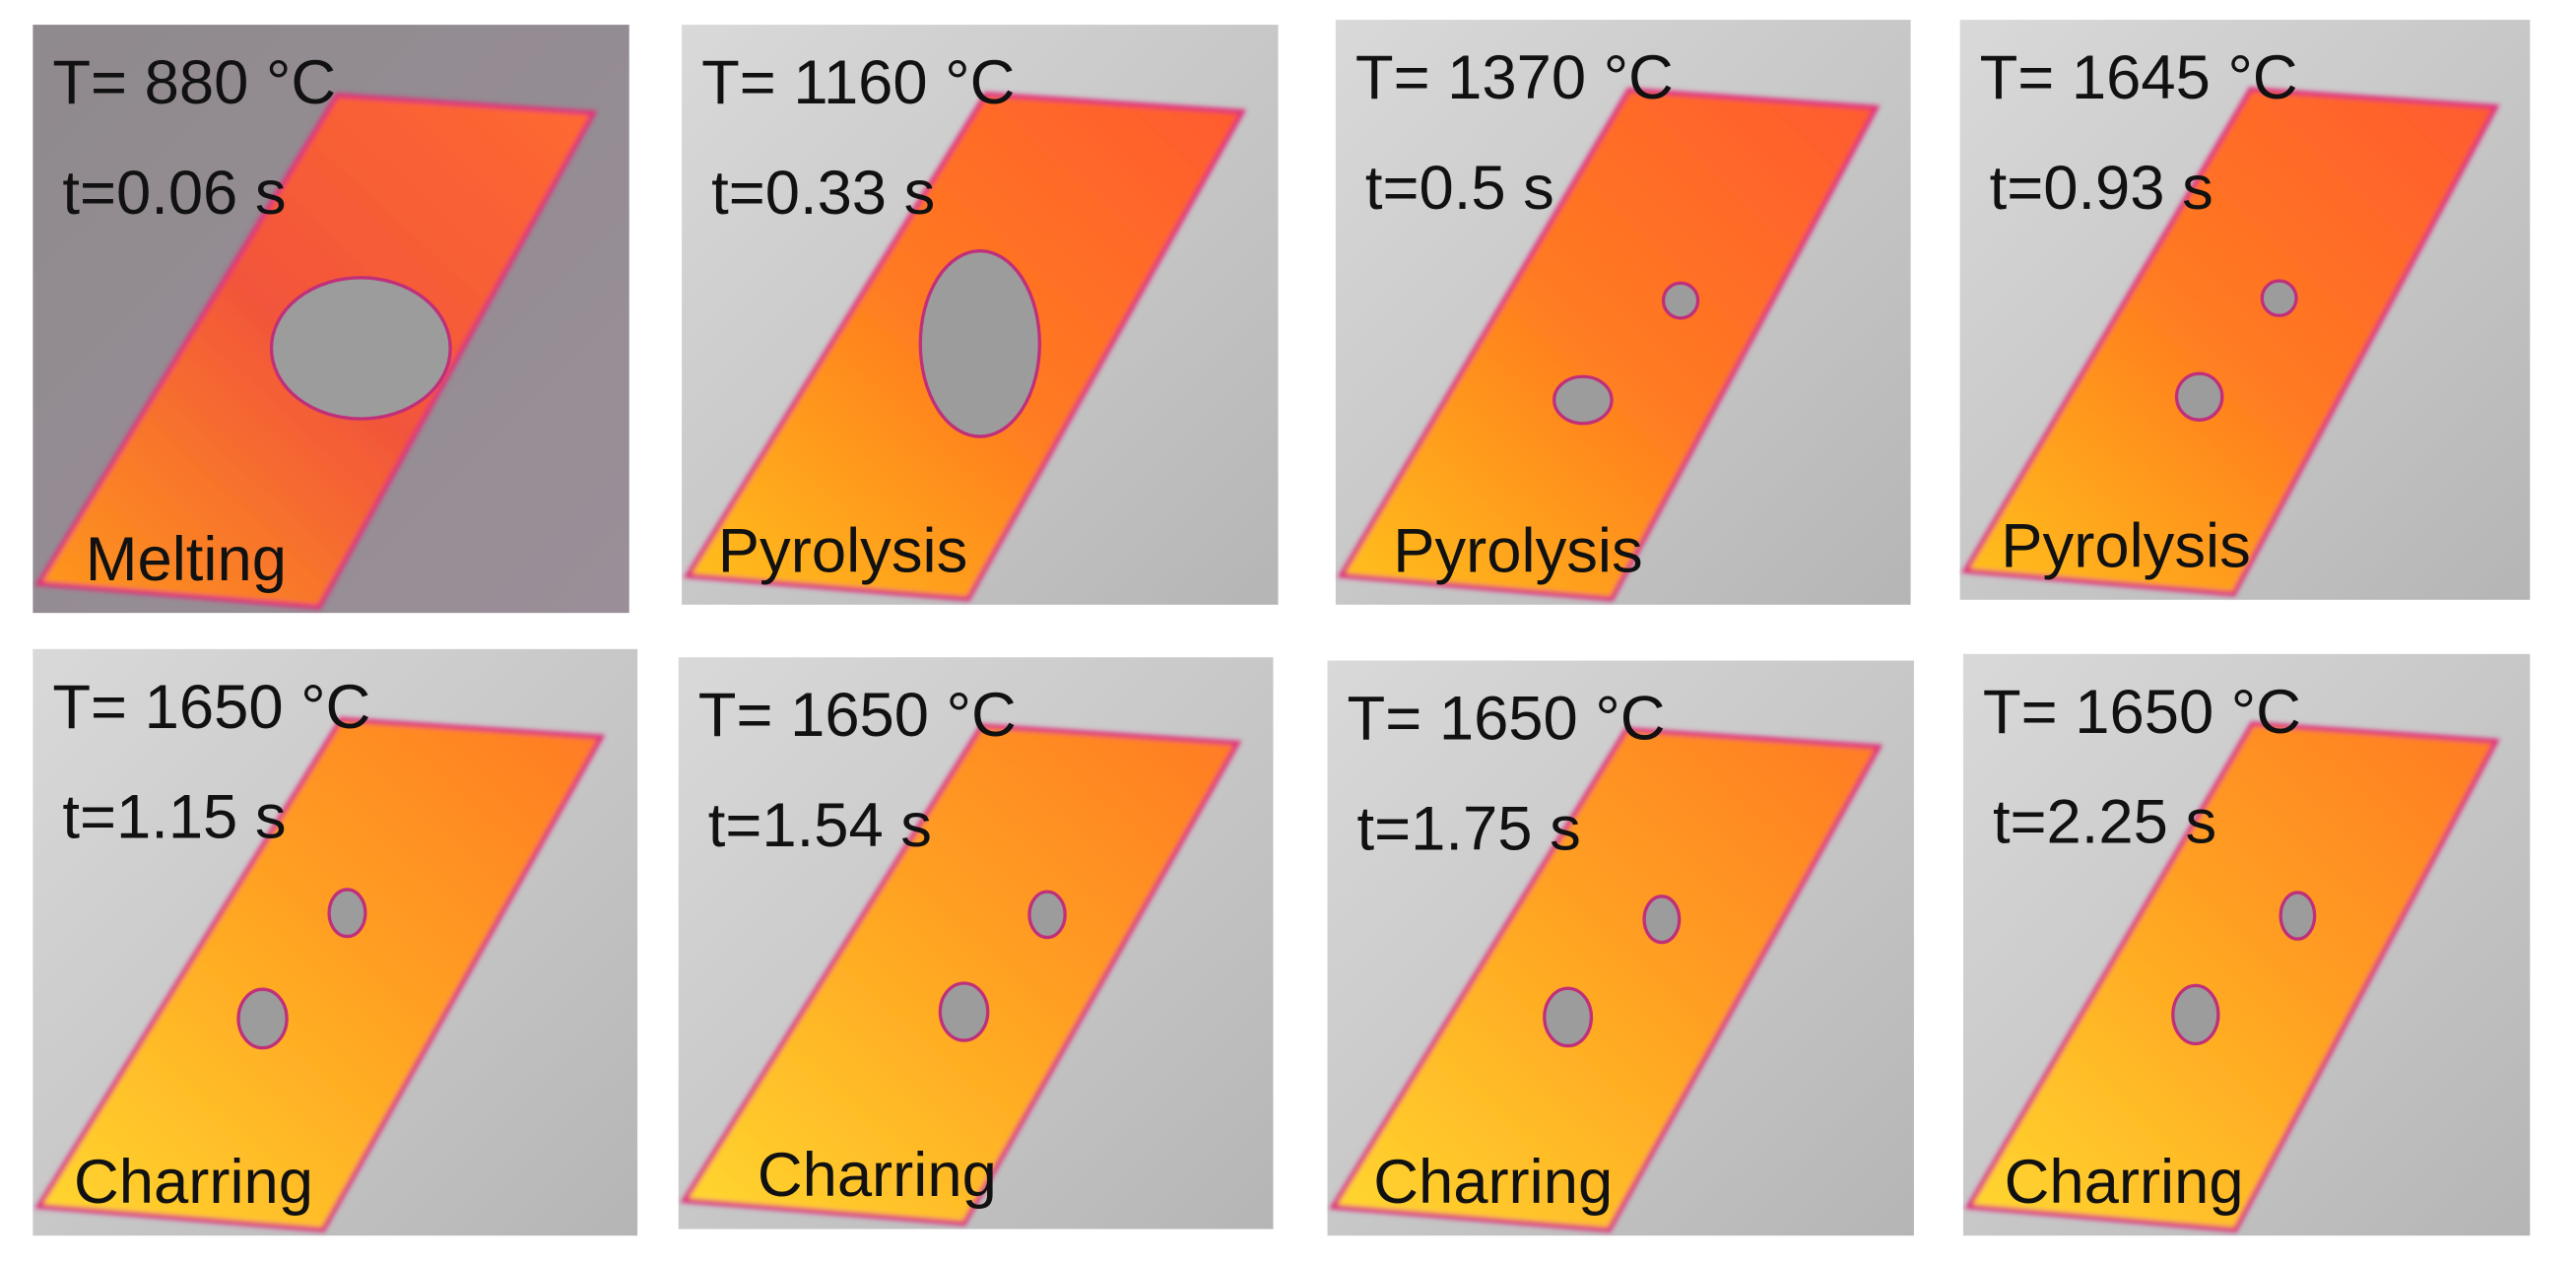 The image size is (2576, 1262). I want to click on time-label: t=0.06 s, so click(174, 193).